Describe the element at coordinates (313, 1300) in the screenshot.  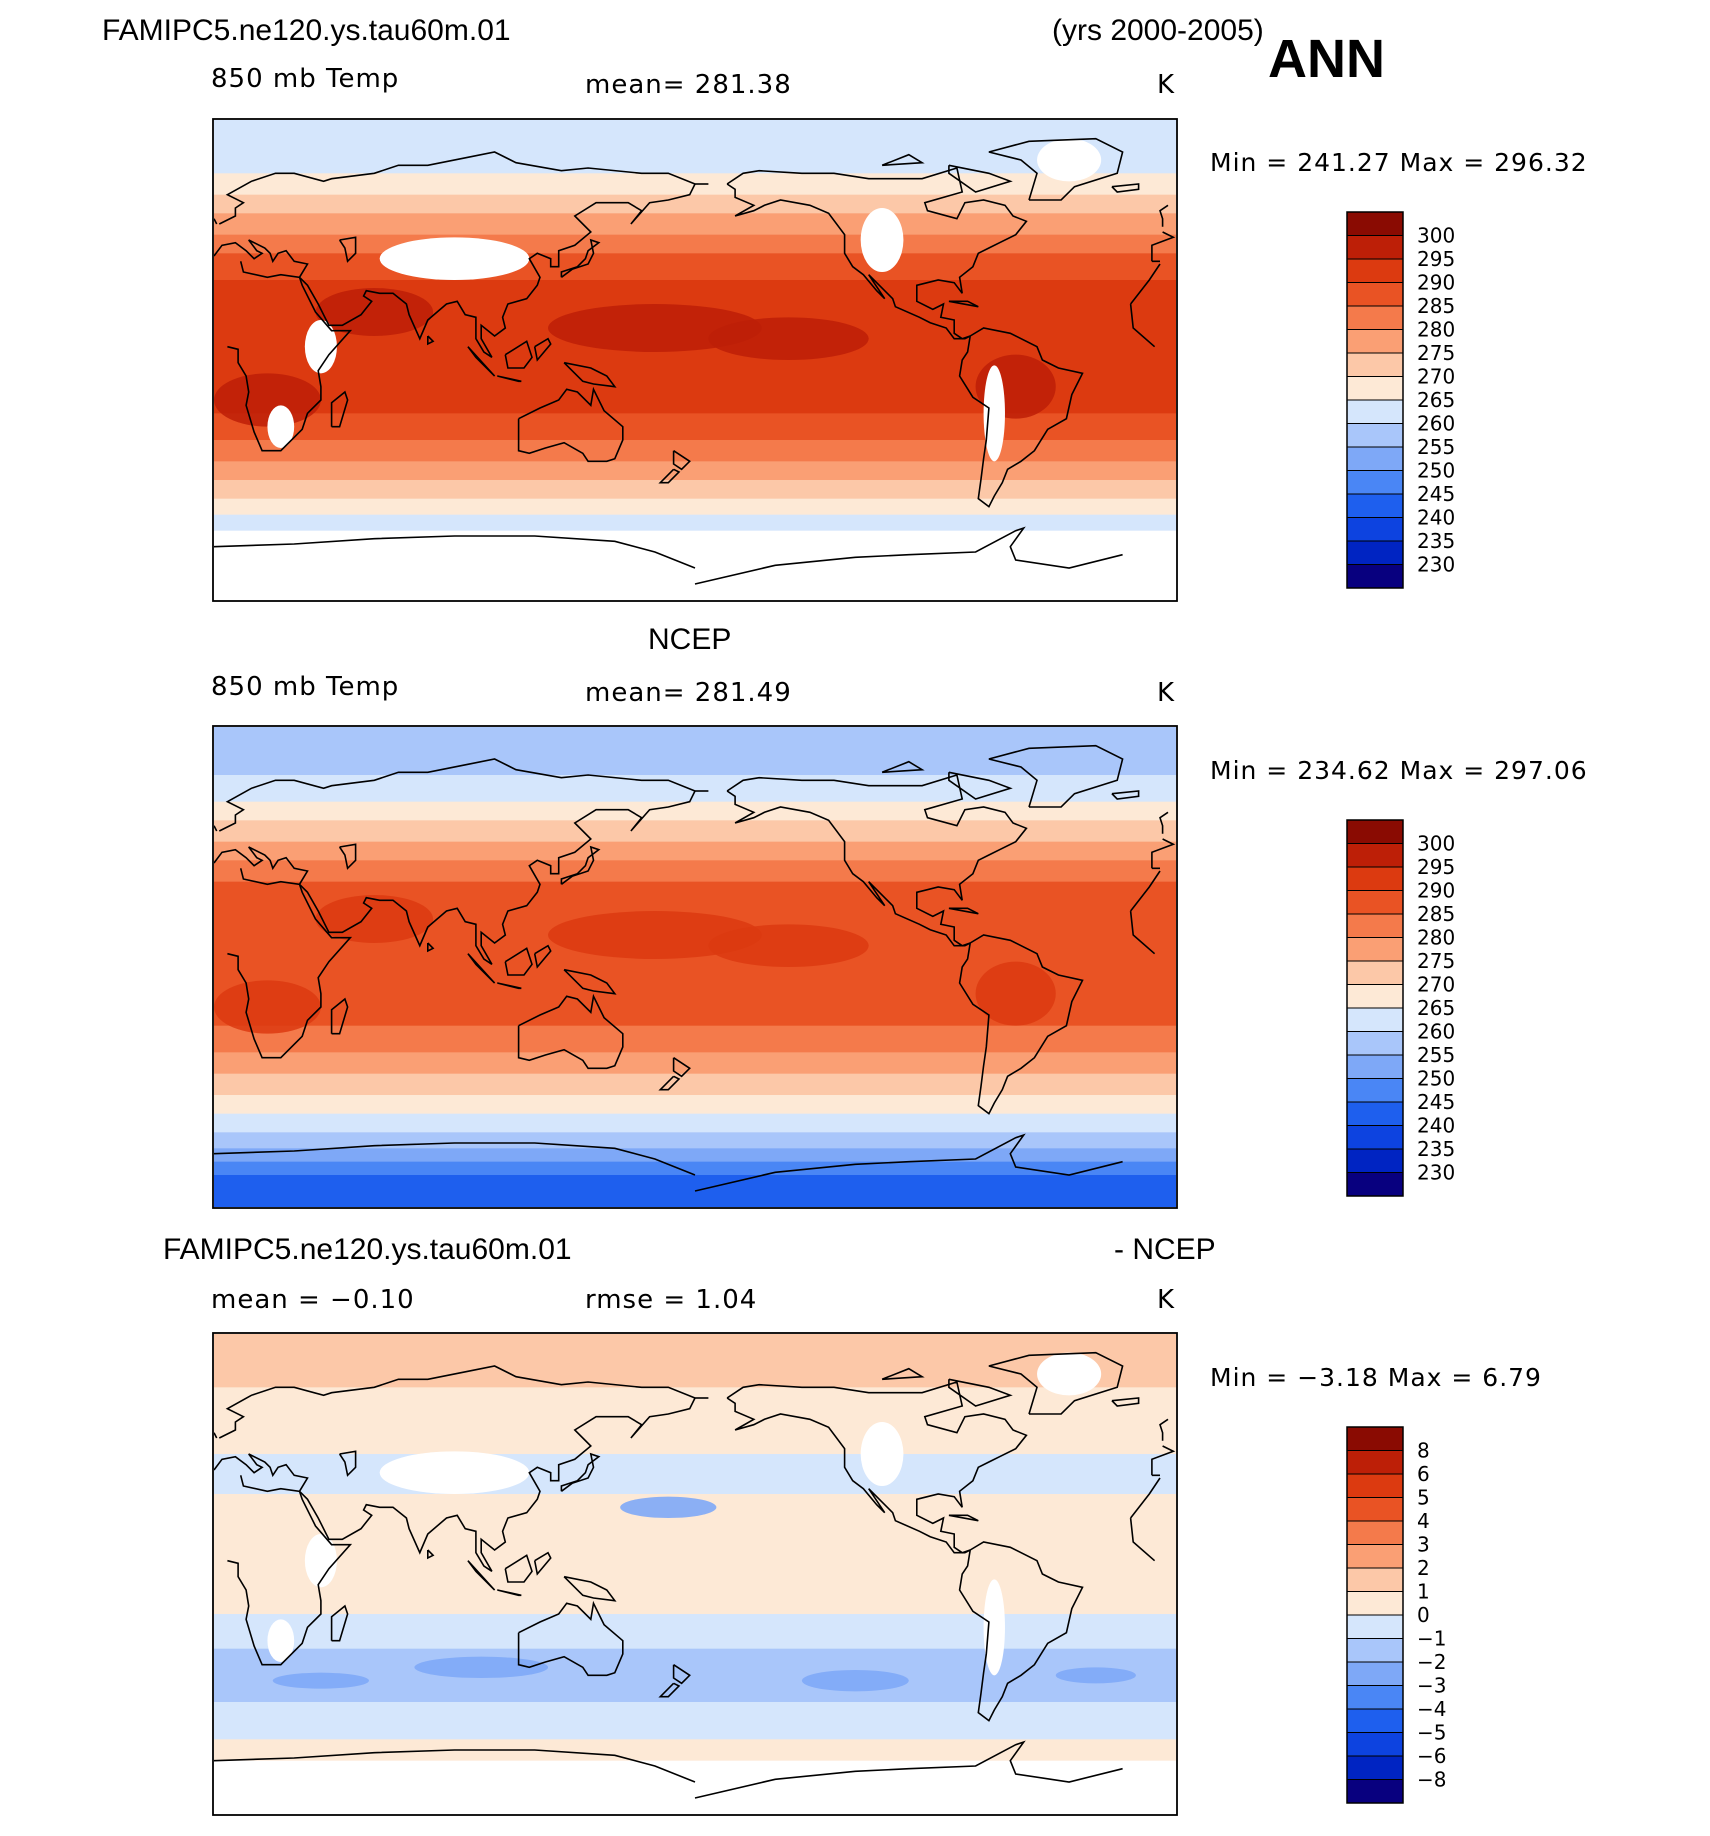
I see `panel-diff-mean: mean = −0.10` at that location.